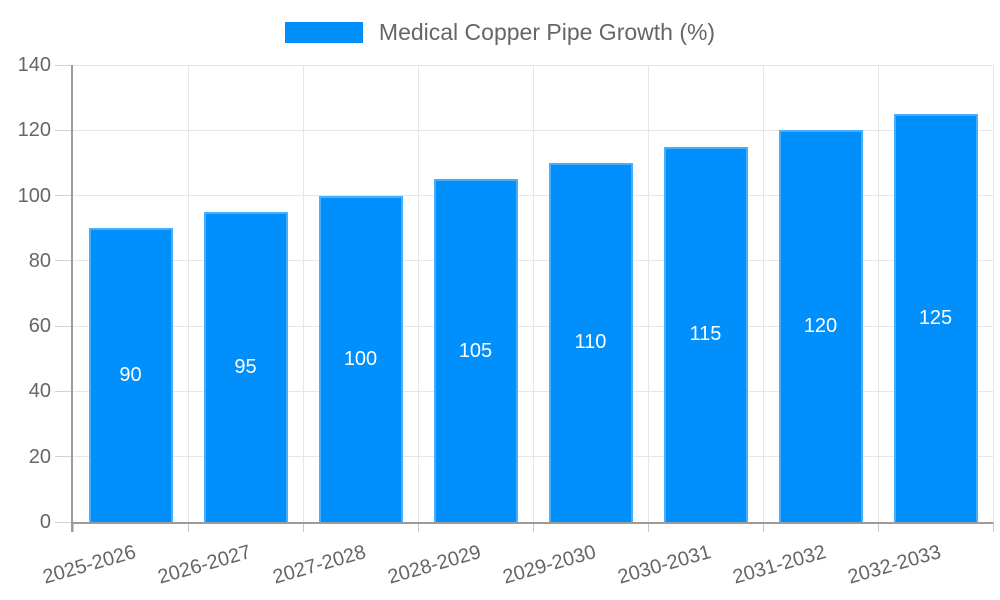  I want to click on bar-value-label: 105, so click(475, 350).